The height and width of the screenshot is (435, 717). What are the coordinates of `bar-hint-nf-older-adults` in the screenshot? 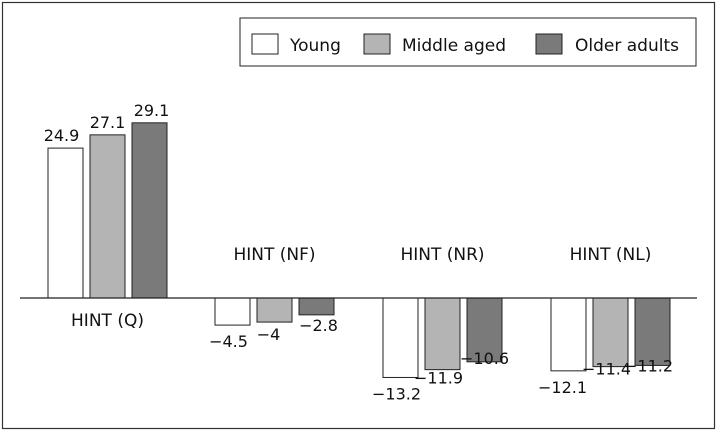 It's located at (316, 306).